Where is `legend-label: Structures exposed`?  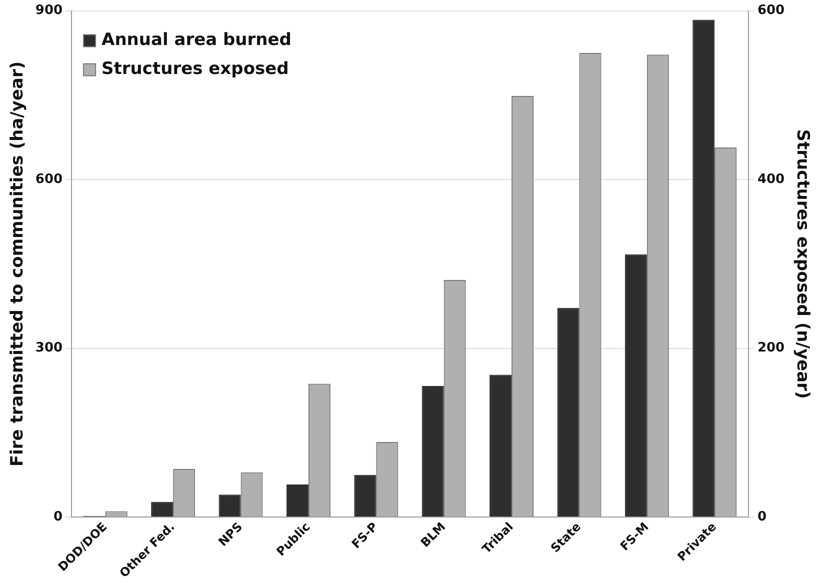 legend-label: Structures exposed is located at coordinates (195, 69).